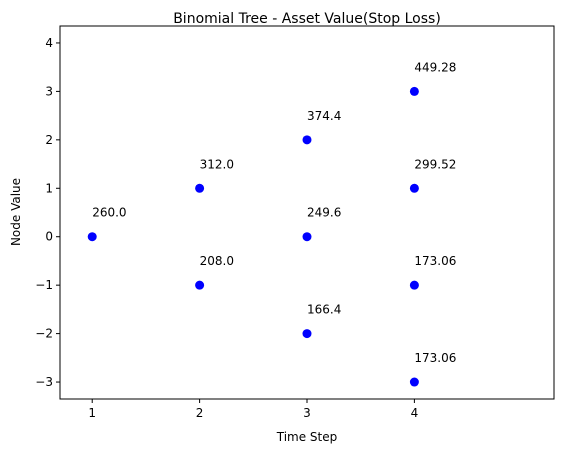 The width and height of the screenshot is (565, 455). Describe the element at coordinates (44, 285) in the screenshot. I see `y-tick-label: −1` at that location.